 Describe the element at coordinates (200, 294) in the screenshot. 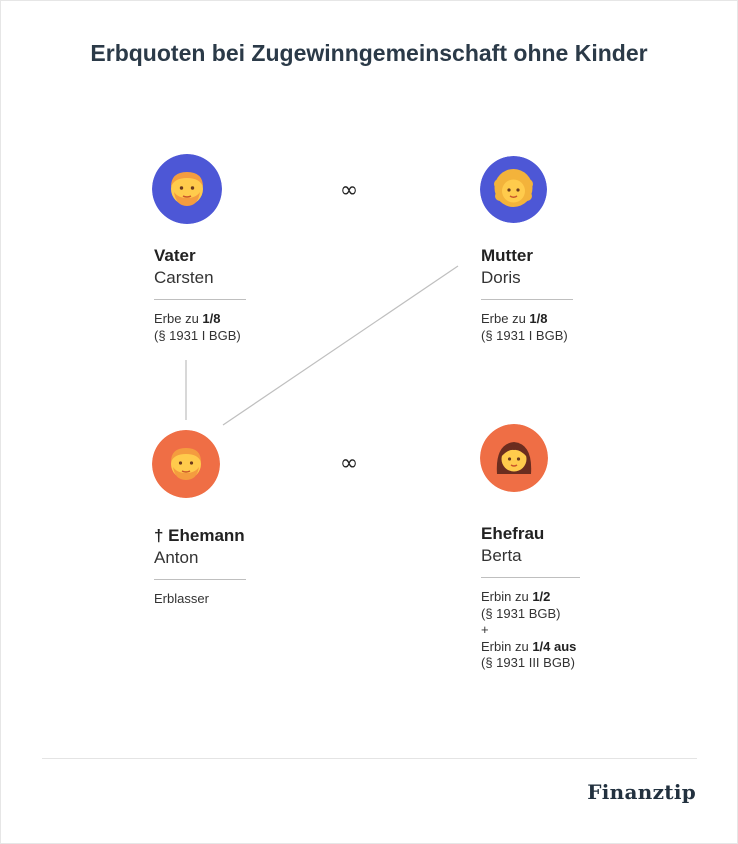

I see `father-card: Vater Carsten Erbe zu 1/8 (§ 1931 I BGB)` at that location.